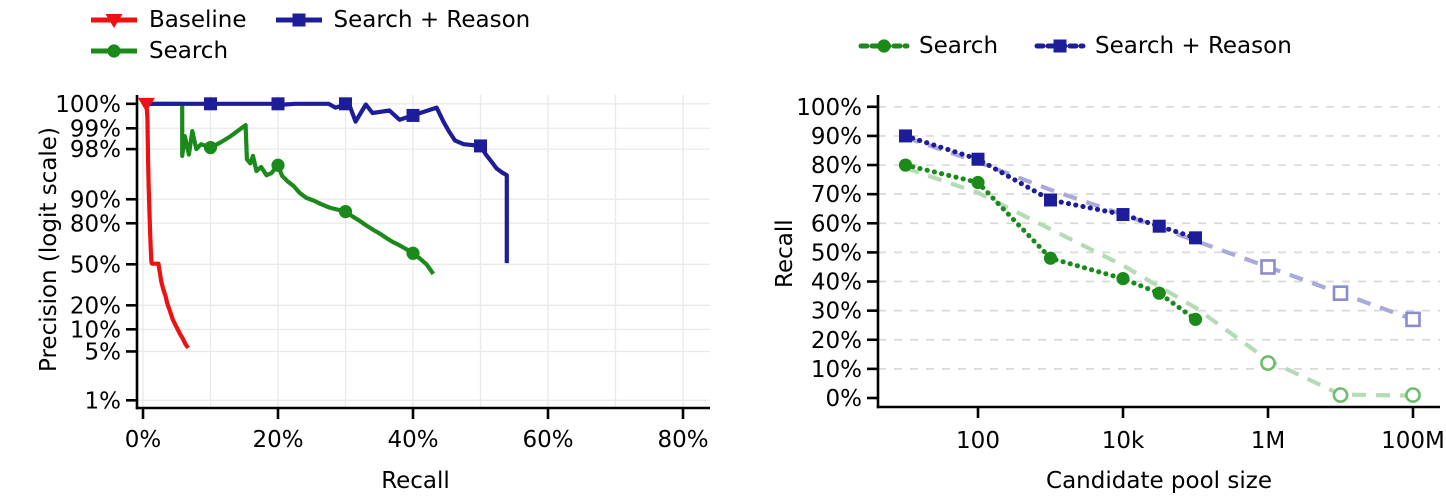 The width and height of the screenshot is (1446, 500). I want to click on y-tick-label: 70%, so click(836, 195).